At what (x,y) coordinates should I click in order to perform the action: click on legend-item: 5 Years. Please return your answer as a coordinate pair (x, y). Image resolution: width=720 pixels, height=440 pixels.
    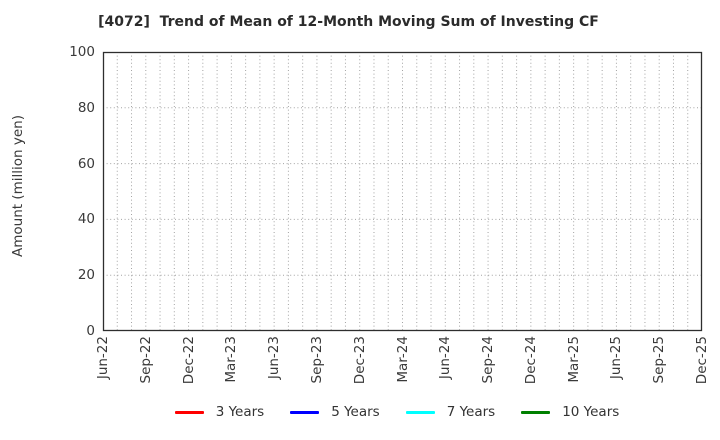
    Looking at the image, I should click on (335, 412).